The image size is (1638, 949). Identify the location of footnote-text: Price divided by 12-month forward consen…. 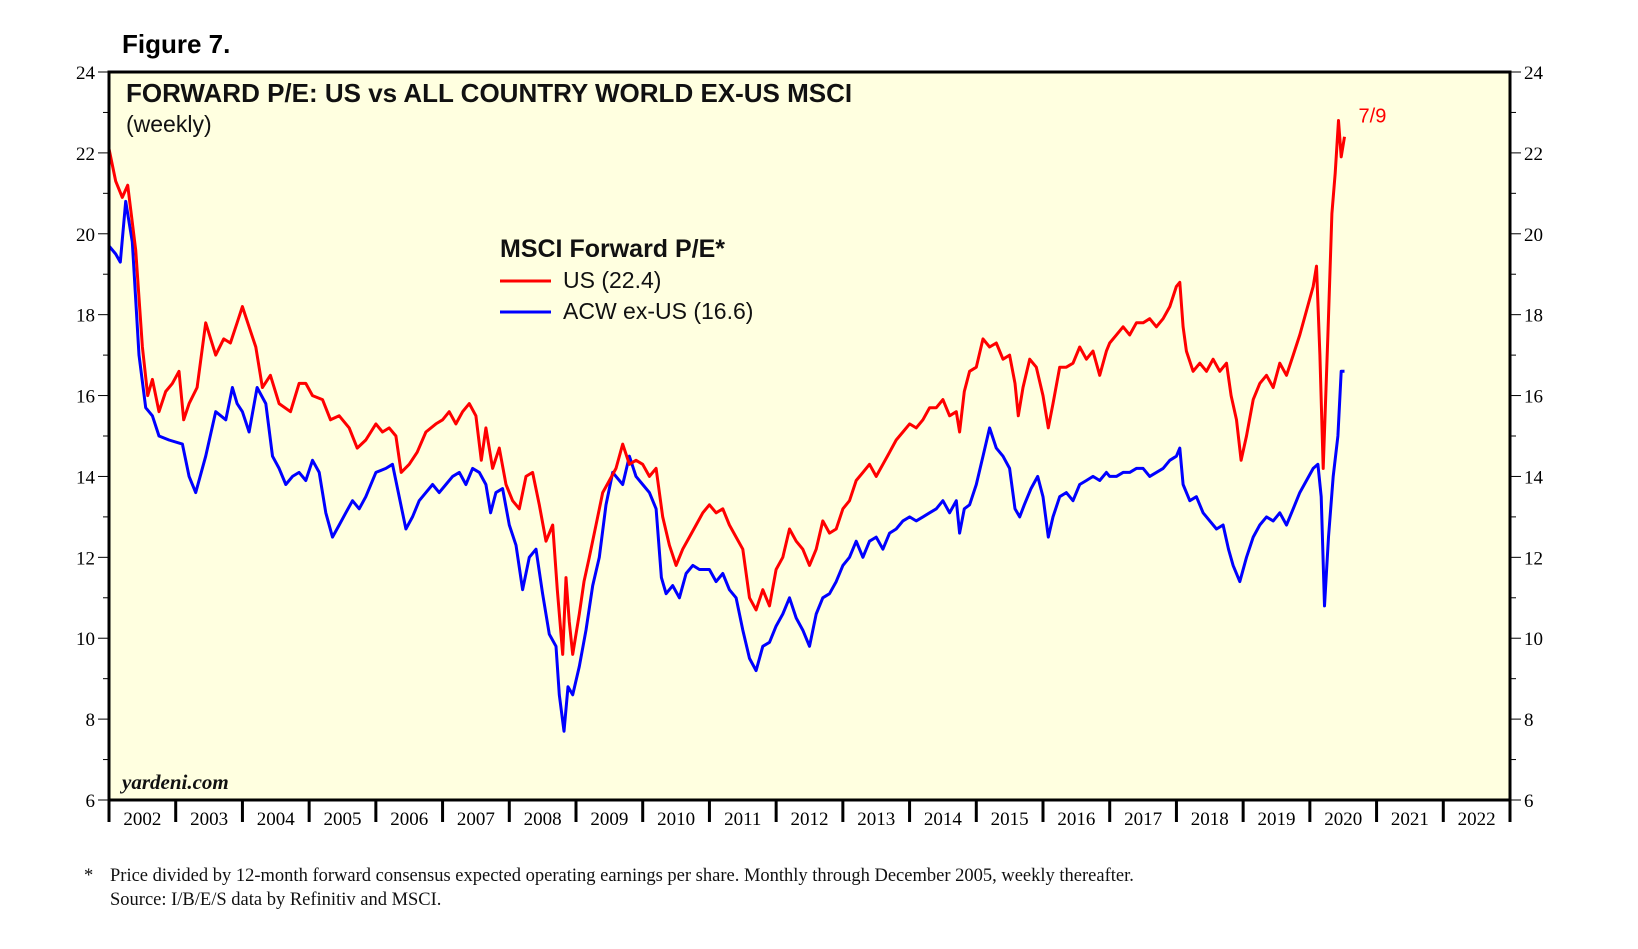
(622, 876).